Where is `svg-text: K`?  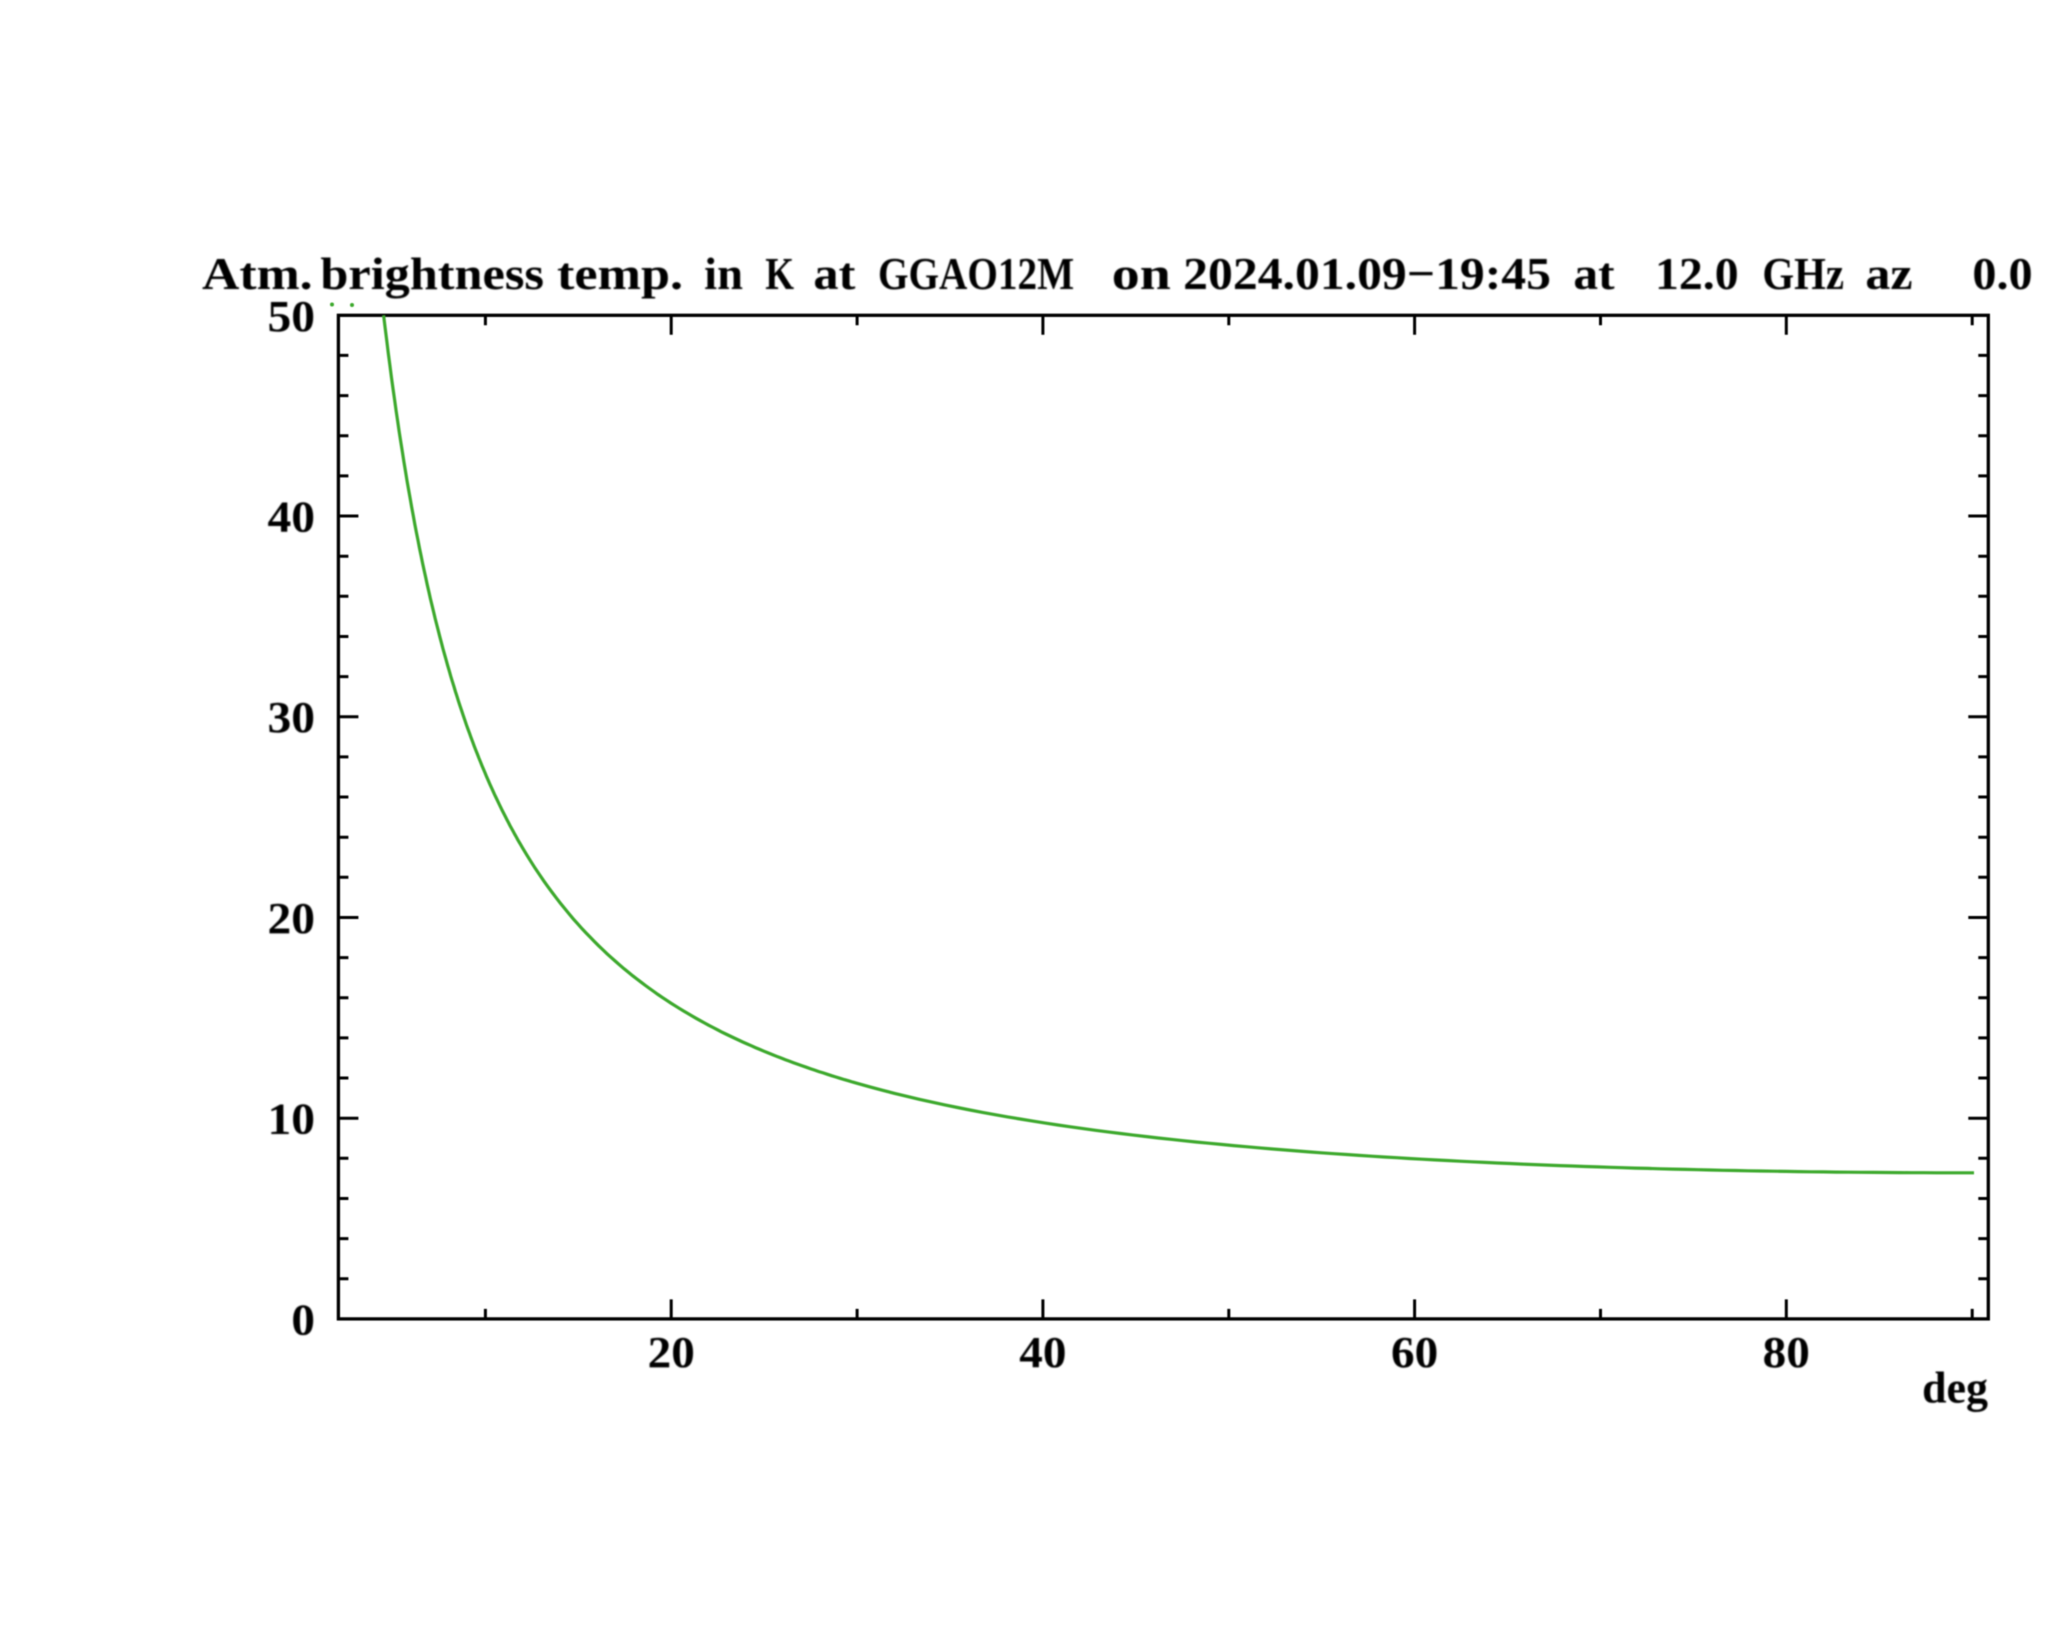
svg-text: K is located at coordinates (779, 273).